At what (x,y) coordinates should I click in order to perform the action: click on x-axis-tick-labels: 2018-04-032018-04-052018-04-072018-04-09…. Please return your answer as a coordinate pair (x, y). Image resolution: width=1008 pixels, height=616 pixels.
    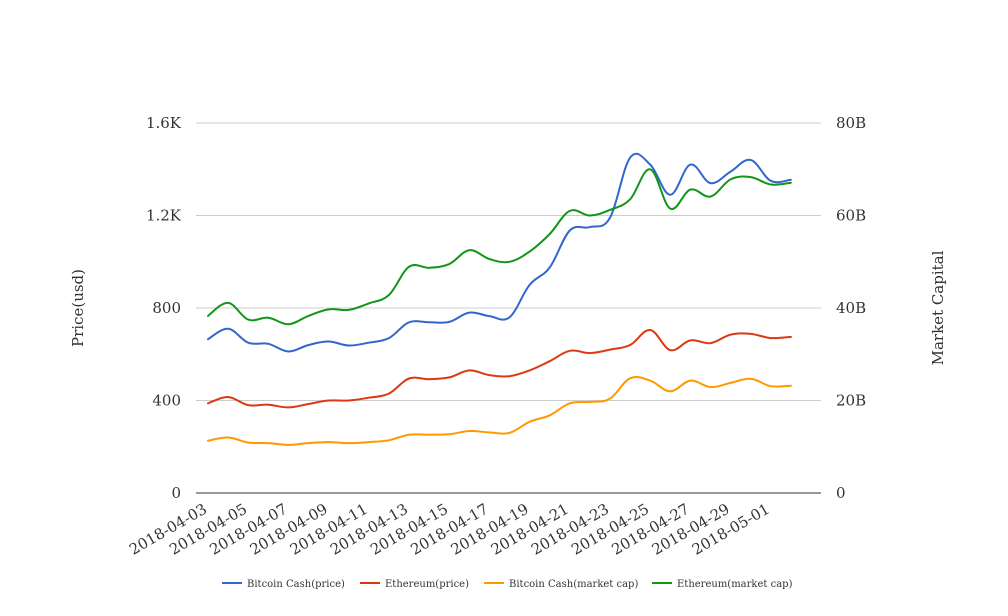
    Looking at the image, I should click on (449, 529).